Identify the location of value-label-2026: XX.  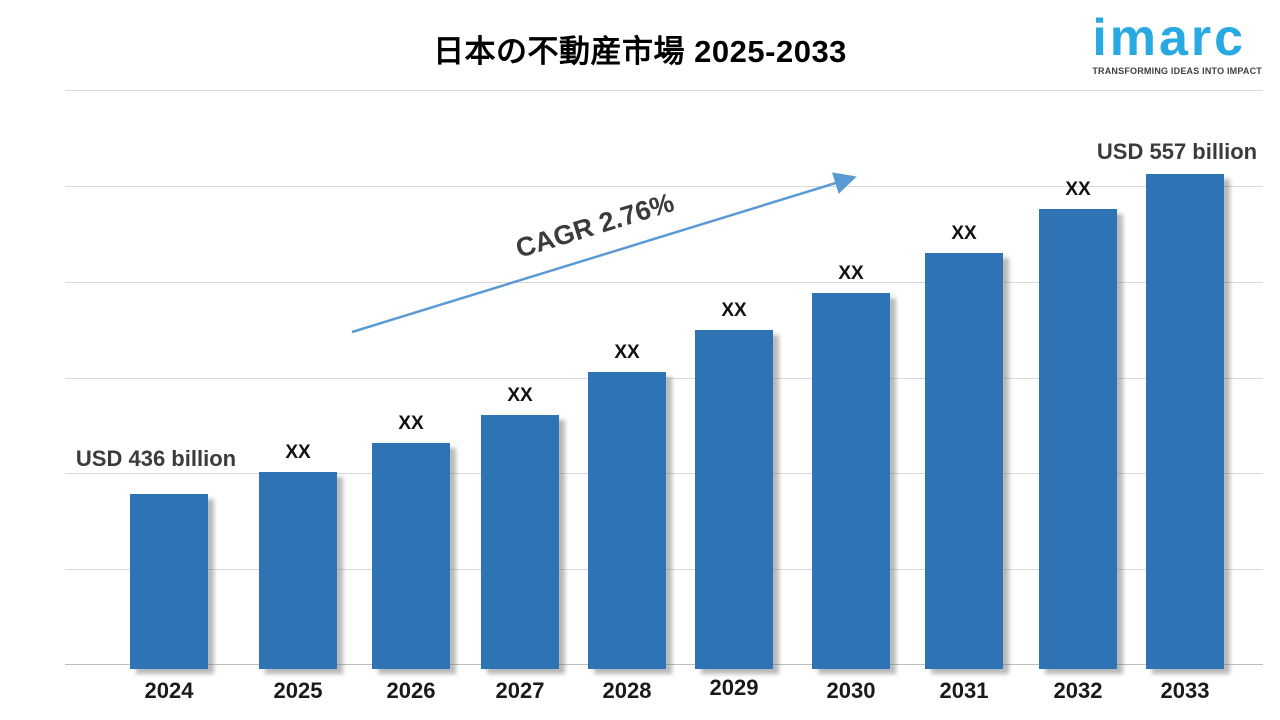
(411, 423).